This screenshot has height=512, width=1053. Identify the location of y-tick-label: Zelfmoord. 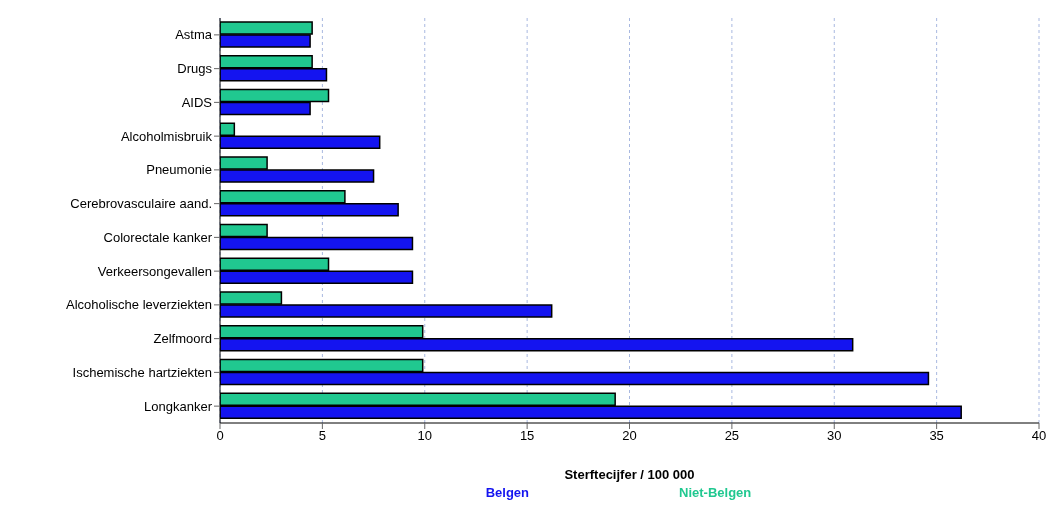
(182, 339).